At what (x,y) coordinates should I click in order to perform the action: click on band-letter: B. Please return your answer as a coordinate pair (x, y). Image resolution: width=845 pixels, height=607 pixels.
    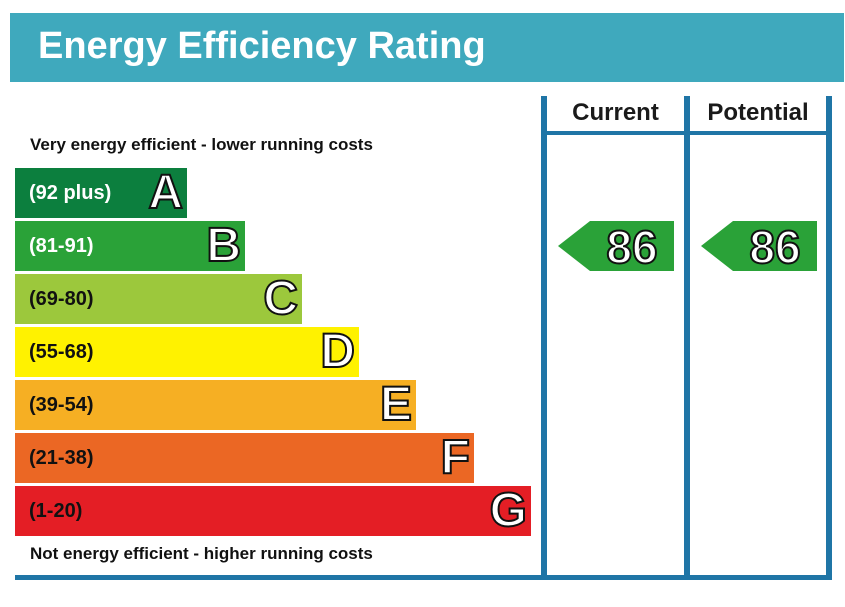
    Looking at the image, I should click on (223, 245).